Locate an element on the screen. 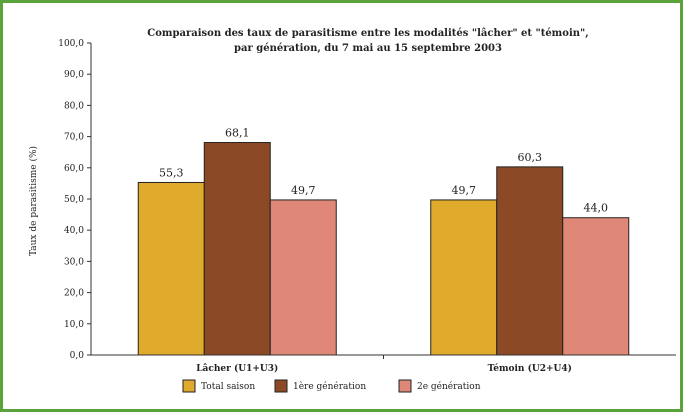 The width and height of the screenshot is (683, 412). legend: Total saison 1ère génération 2e génération is located at coordinates (331, 386).